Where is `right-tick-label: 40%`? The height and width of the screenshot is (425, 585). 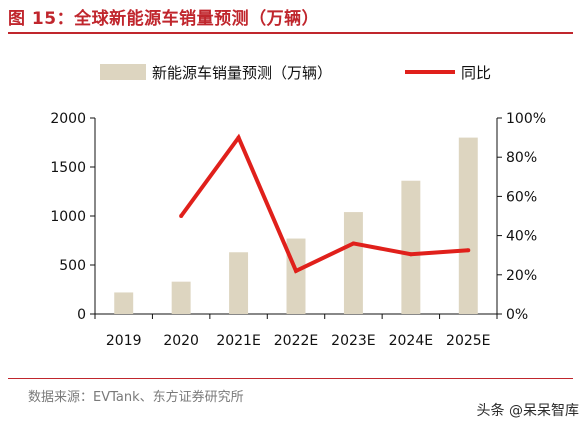 right-tick-label: 40% is located at coordinates (521, 237).